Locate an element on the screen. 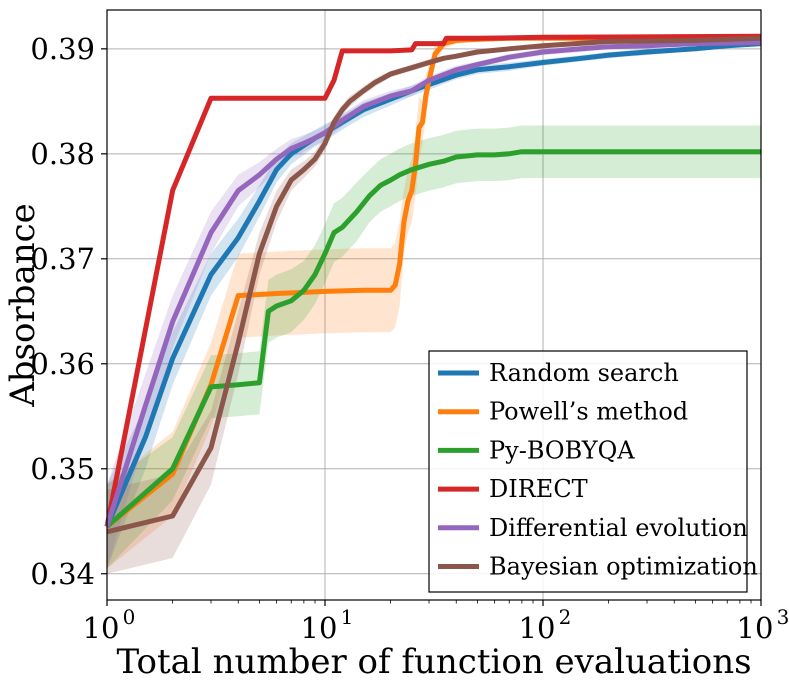 This screenshot has height=690, width=789. legend-entry-5: Bayesian optimization is located at coordinates (623, 567).